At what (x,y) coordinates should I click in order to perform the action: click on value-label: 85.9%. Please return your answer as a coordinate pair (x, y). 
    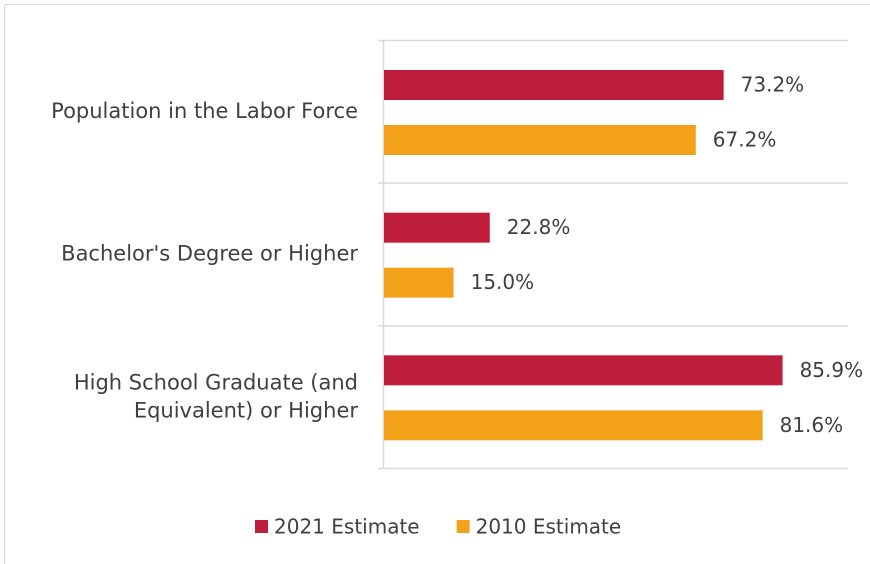
    Looking at the image, I should click on (832, 370).